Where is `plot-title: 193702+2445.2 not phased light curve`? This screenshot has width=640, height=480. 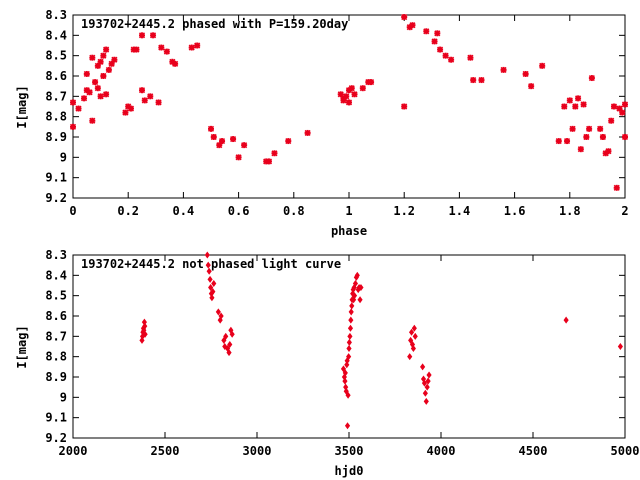
plot-title: 193702+2445.2 not phased light curve is located at coordinates (211, 264).